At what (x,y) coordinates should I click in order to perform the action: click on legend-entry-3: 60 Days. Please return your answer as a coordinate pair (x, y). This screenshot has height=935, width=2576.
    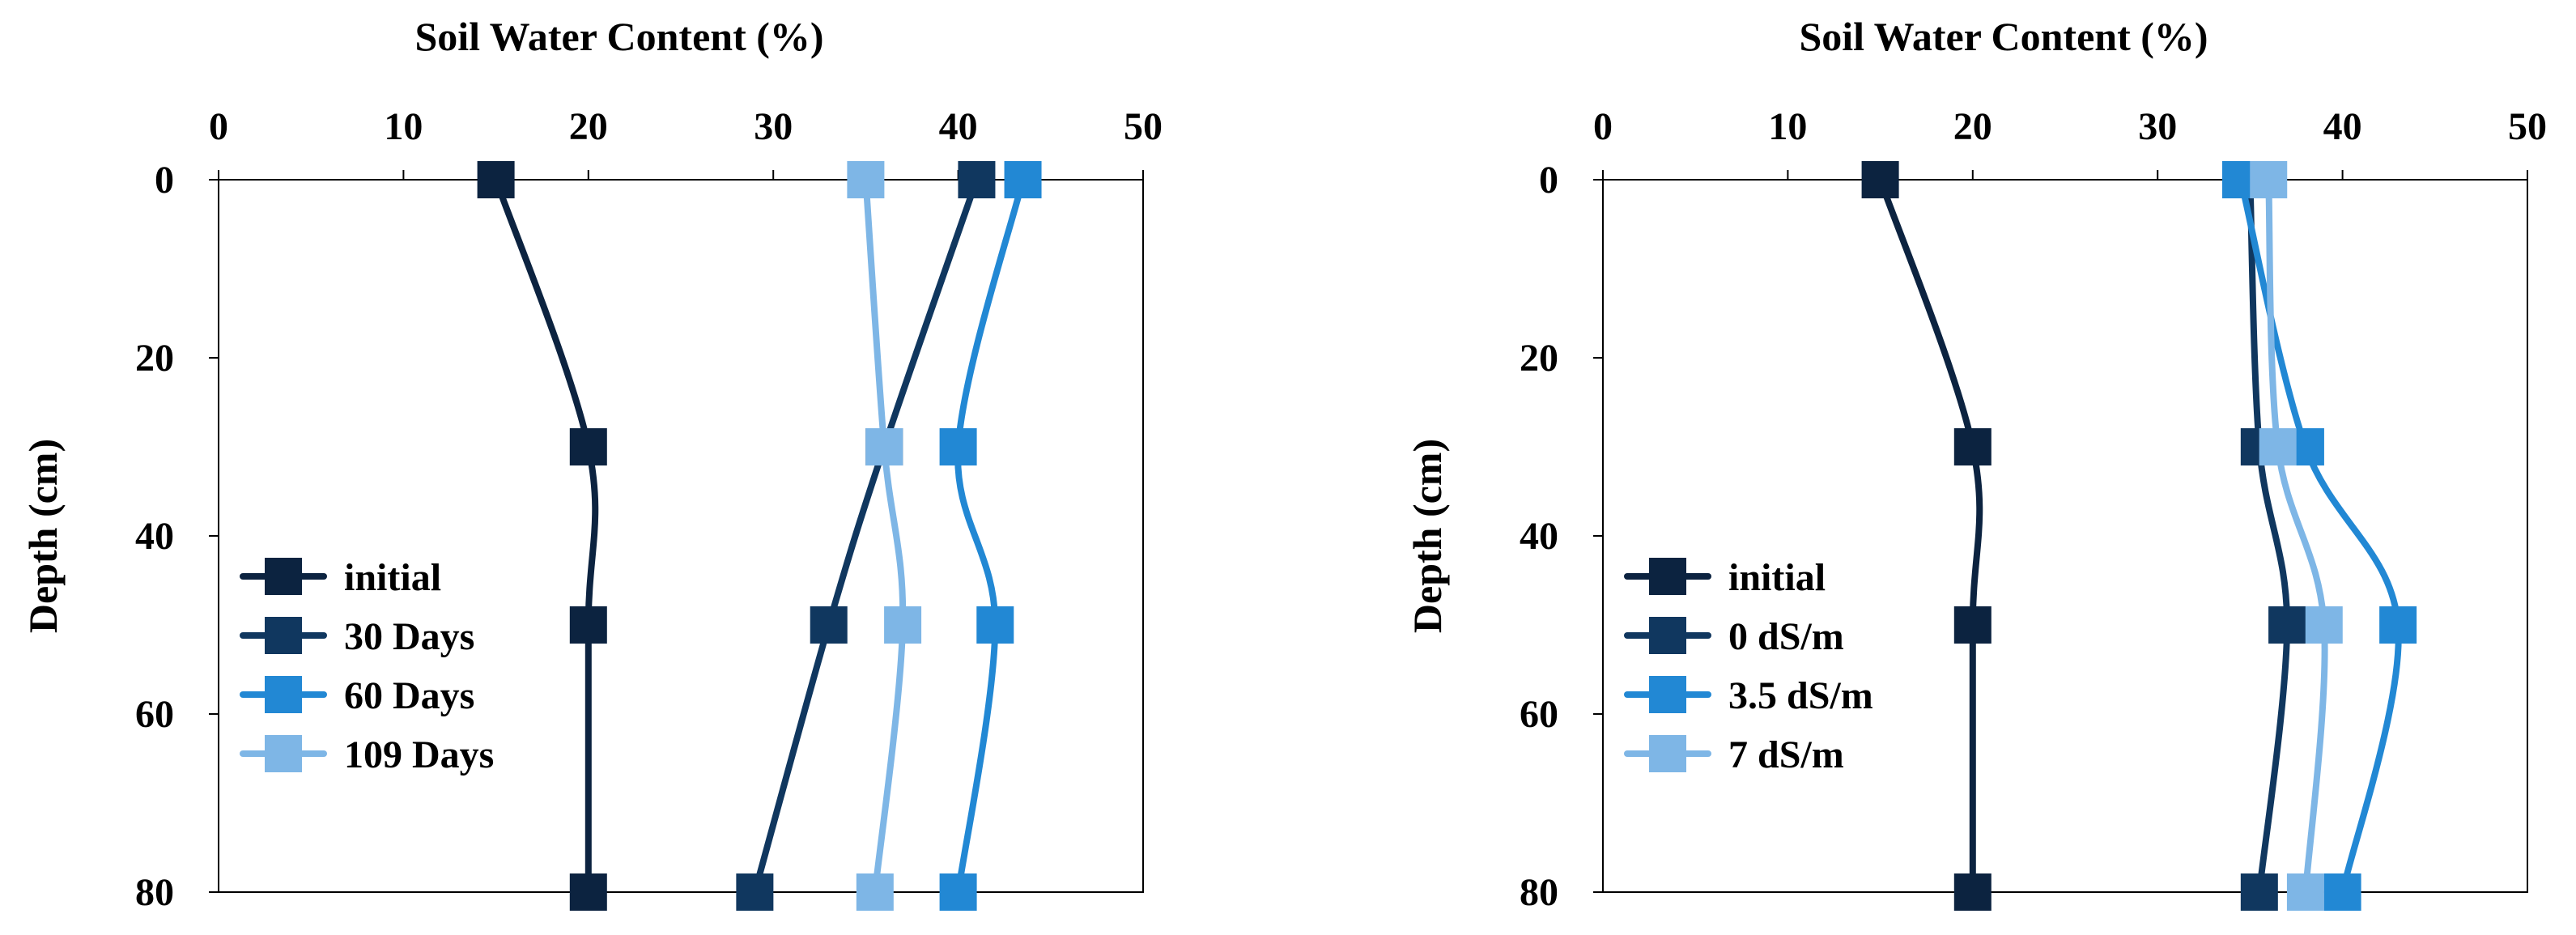
    Looking at the image, I should click on (357, 695).